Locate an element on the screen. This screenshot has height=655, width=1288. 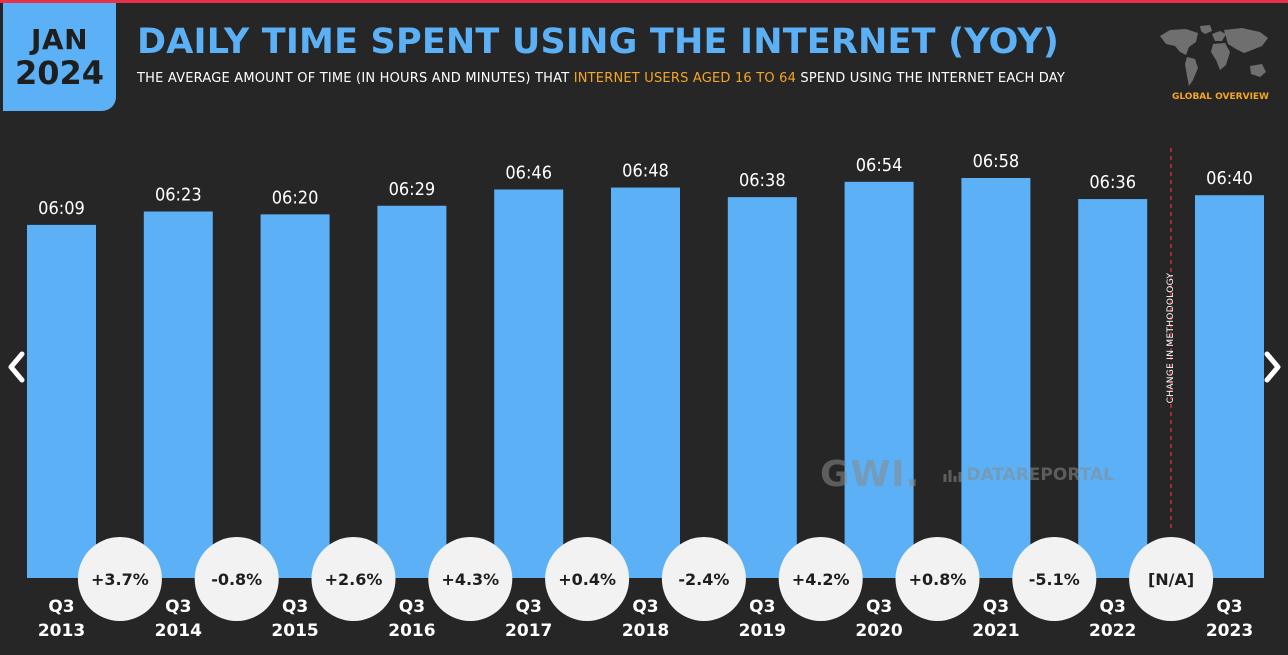
x-tick-year: 2013 is located at coordinates (61, 631).